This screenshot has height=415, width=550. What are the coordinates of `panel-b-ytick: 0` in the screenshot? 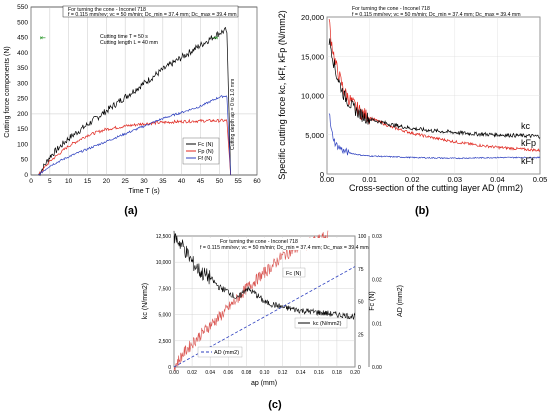 It's located at (322, 174).